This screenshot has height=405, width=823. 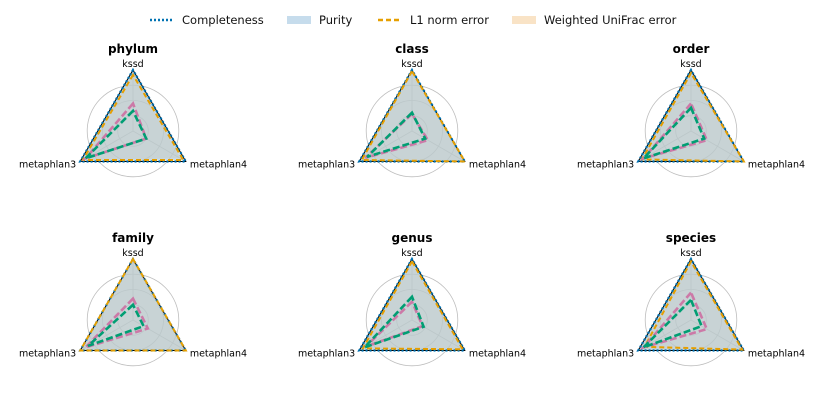 I want to click on legend-entry: Completeness, so click(x=207, y=20).